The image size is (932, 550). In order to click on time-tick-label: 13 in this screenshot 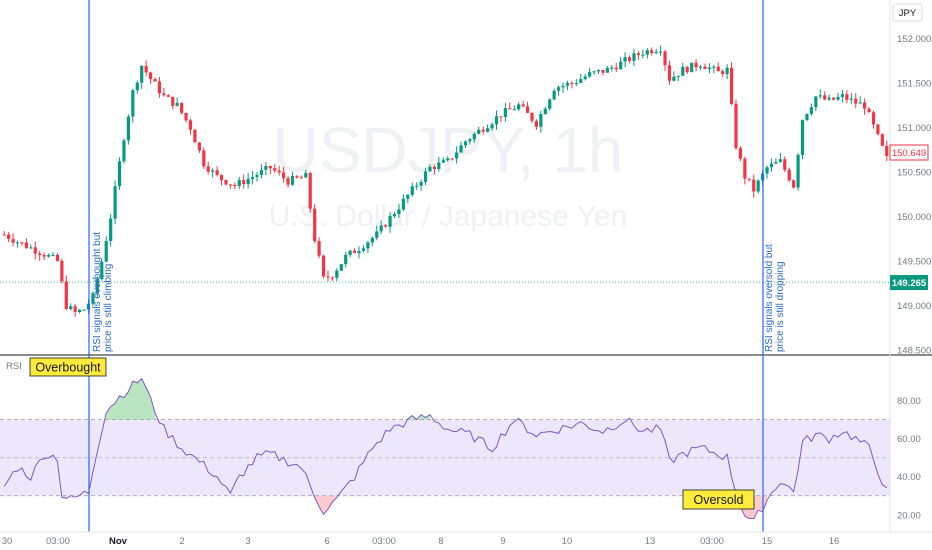, I will do `click(650, 541)`.